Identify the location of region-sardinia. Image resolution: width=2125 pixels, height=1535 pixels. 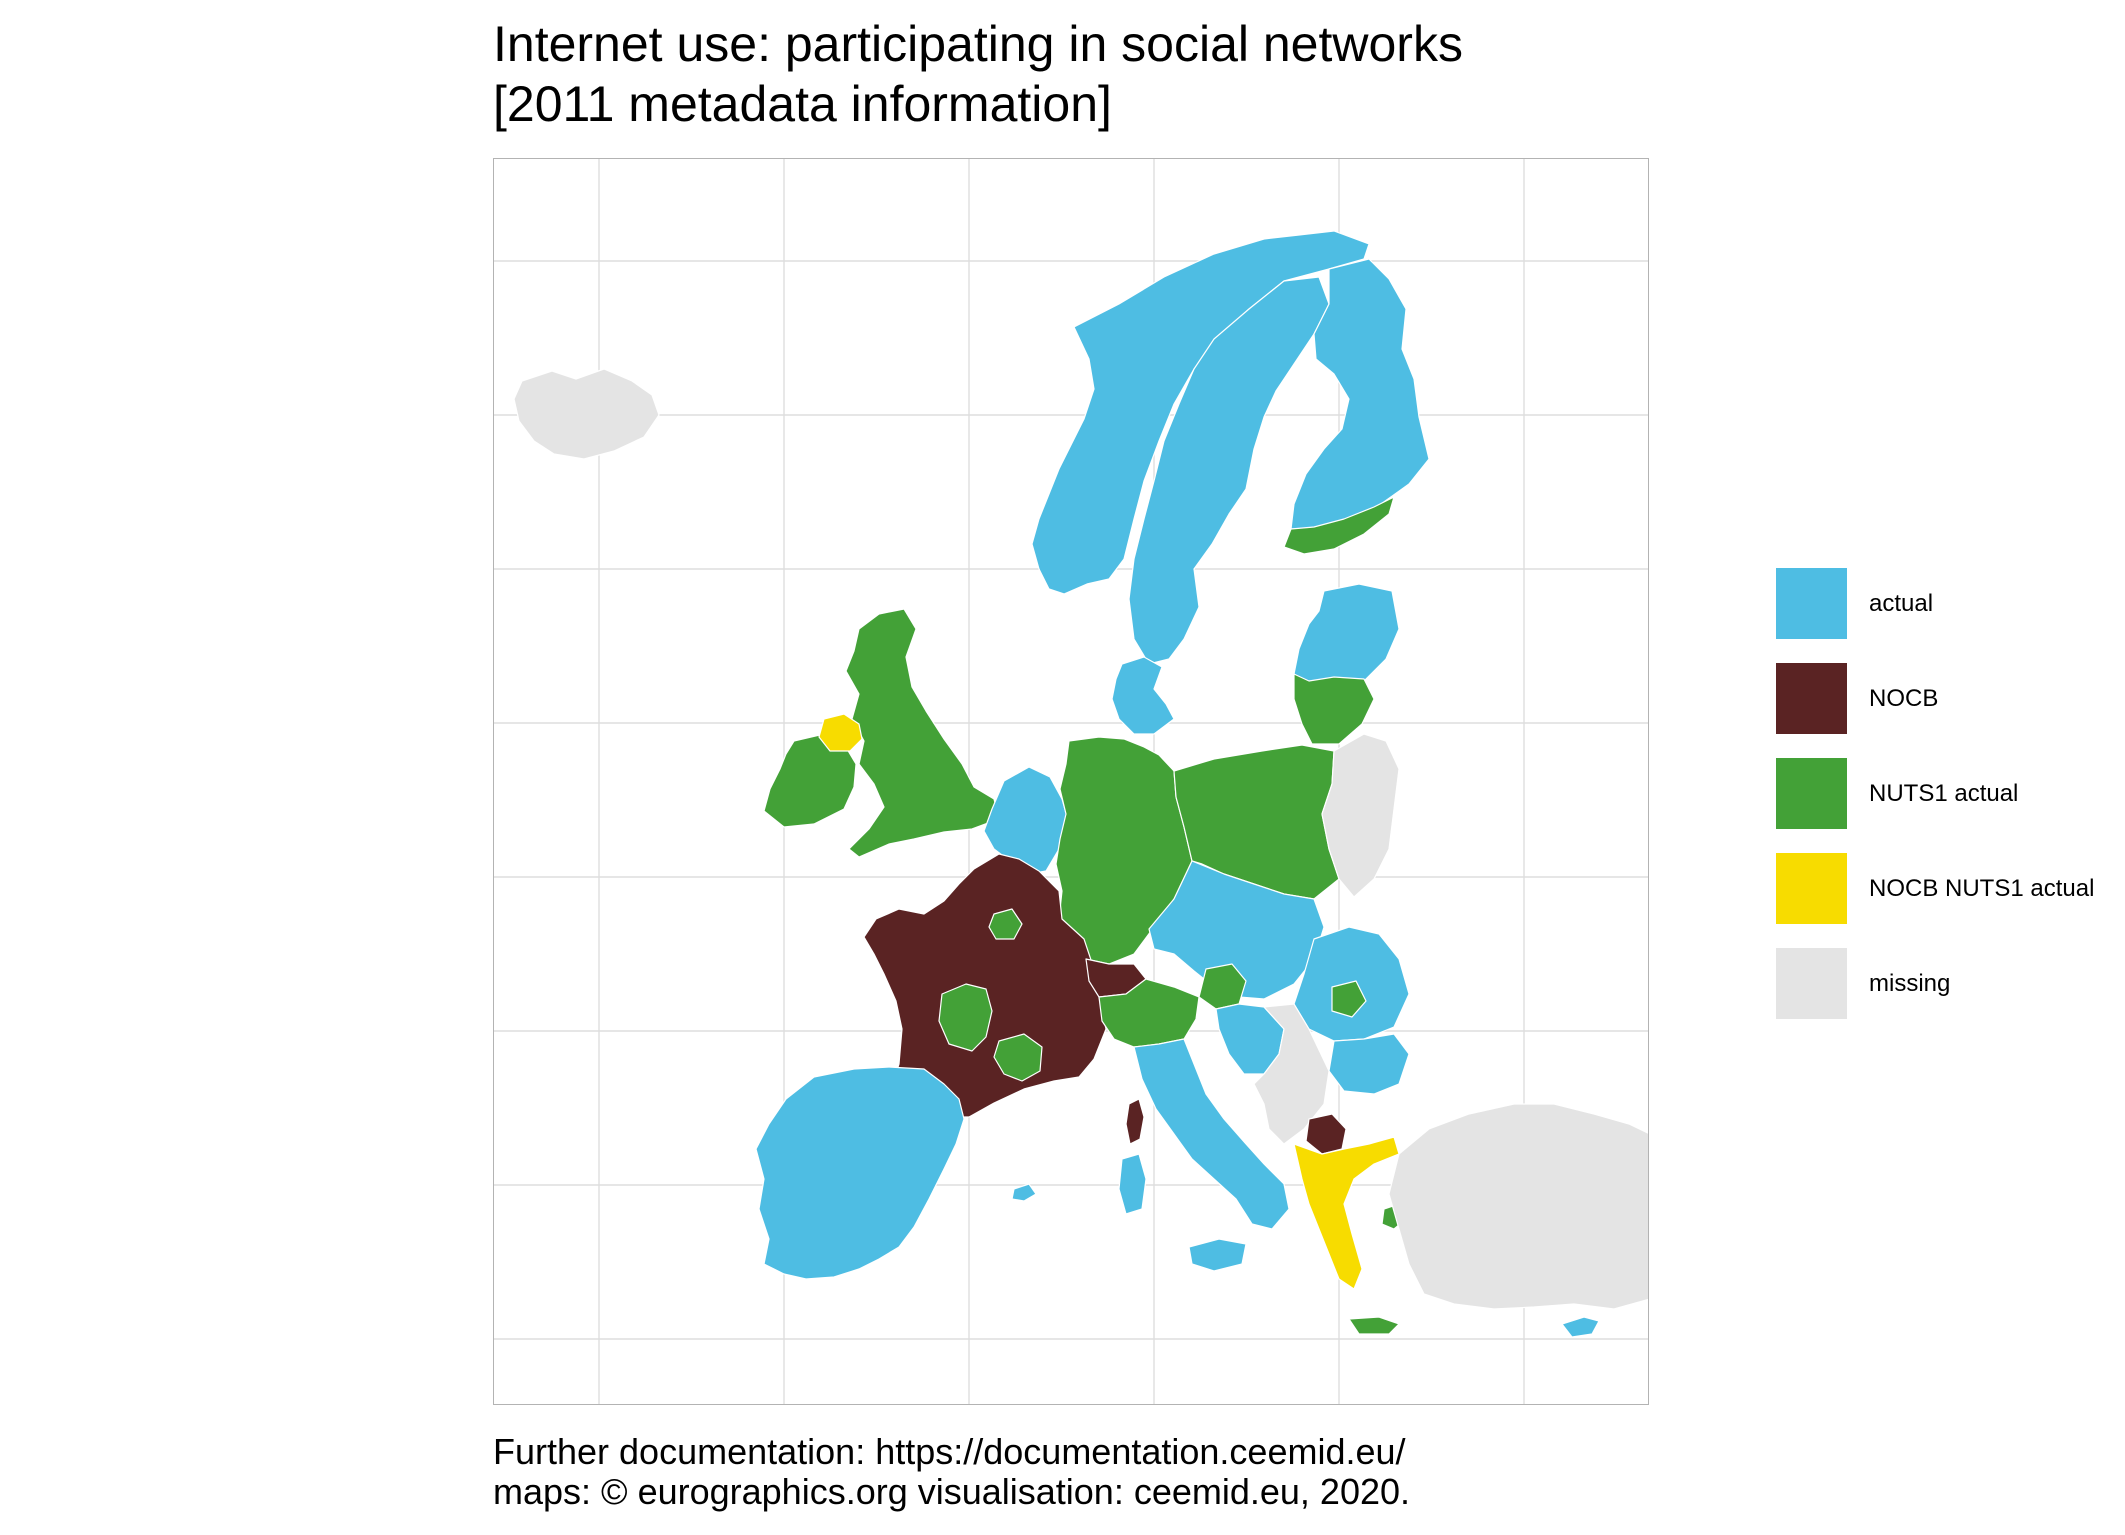
(1132, 1184).